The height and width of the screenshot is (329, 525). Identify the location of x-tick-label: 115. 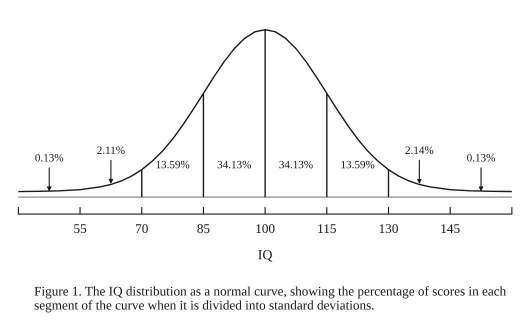
(327, 229).